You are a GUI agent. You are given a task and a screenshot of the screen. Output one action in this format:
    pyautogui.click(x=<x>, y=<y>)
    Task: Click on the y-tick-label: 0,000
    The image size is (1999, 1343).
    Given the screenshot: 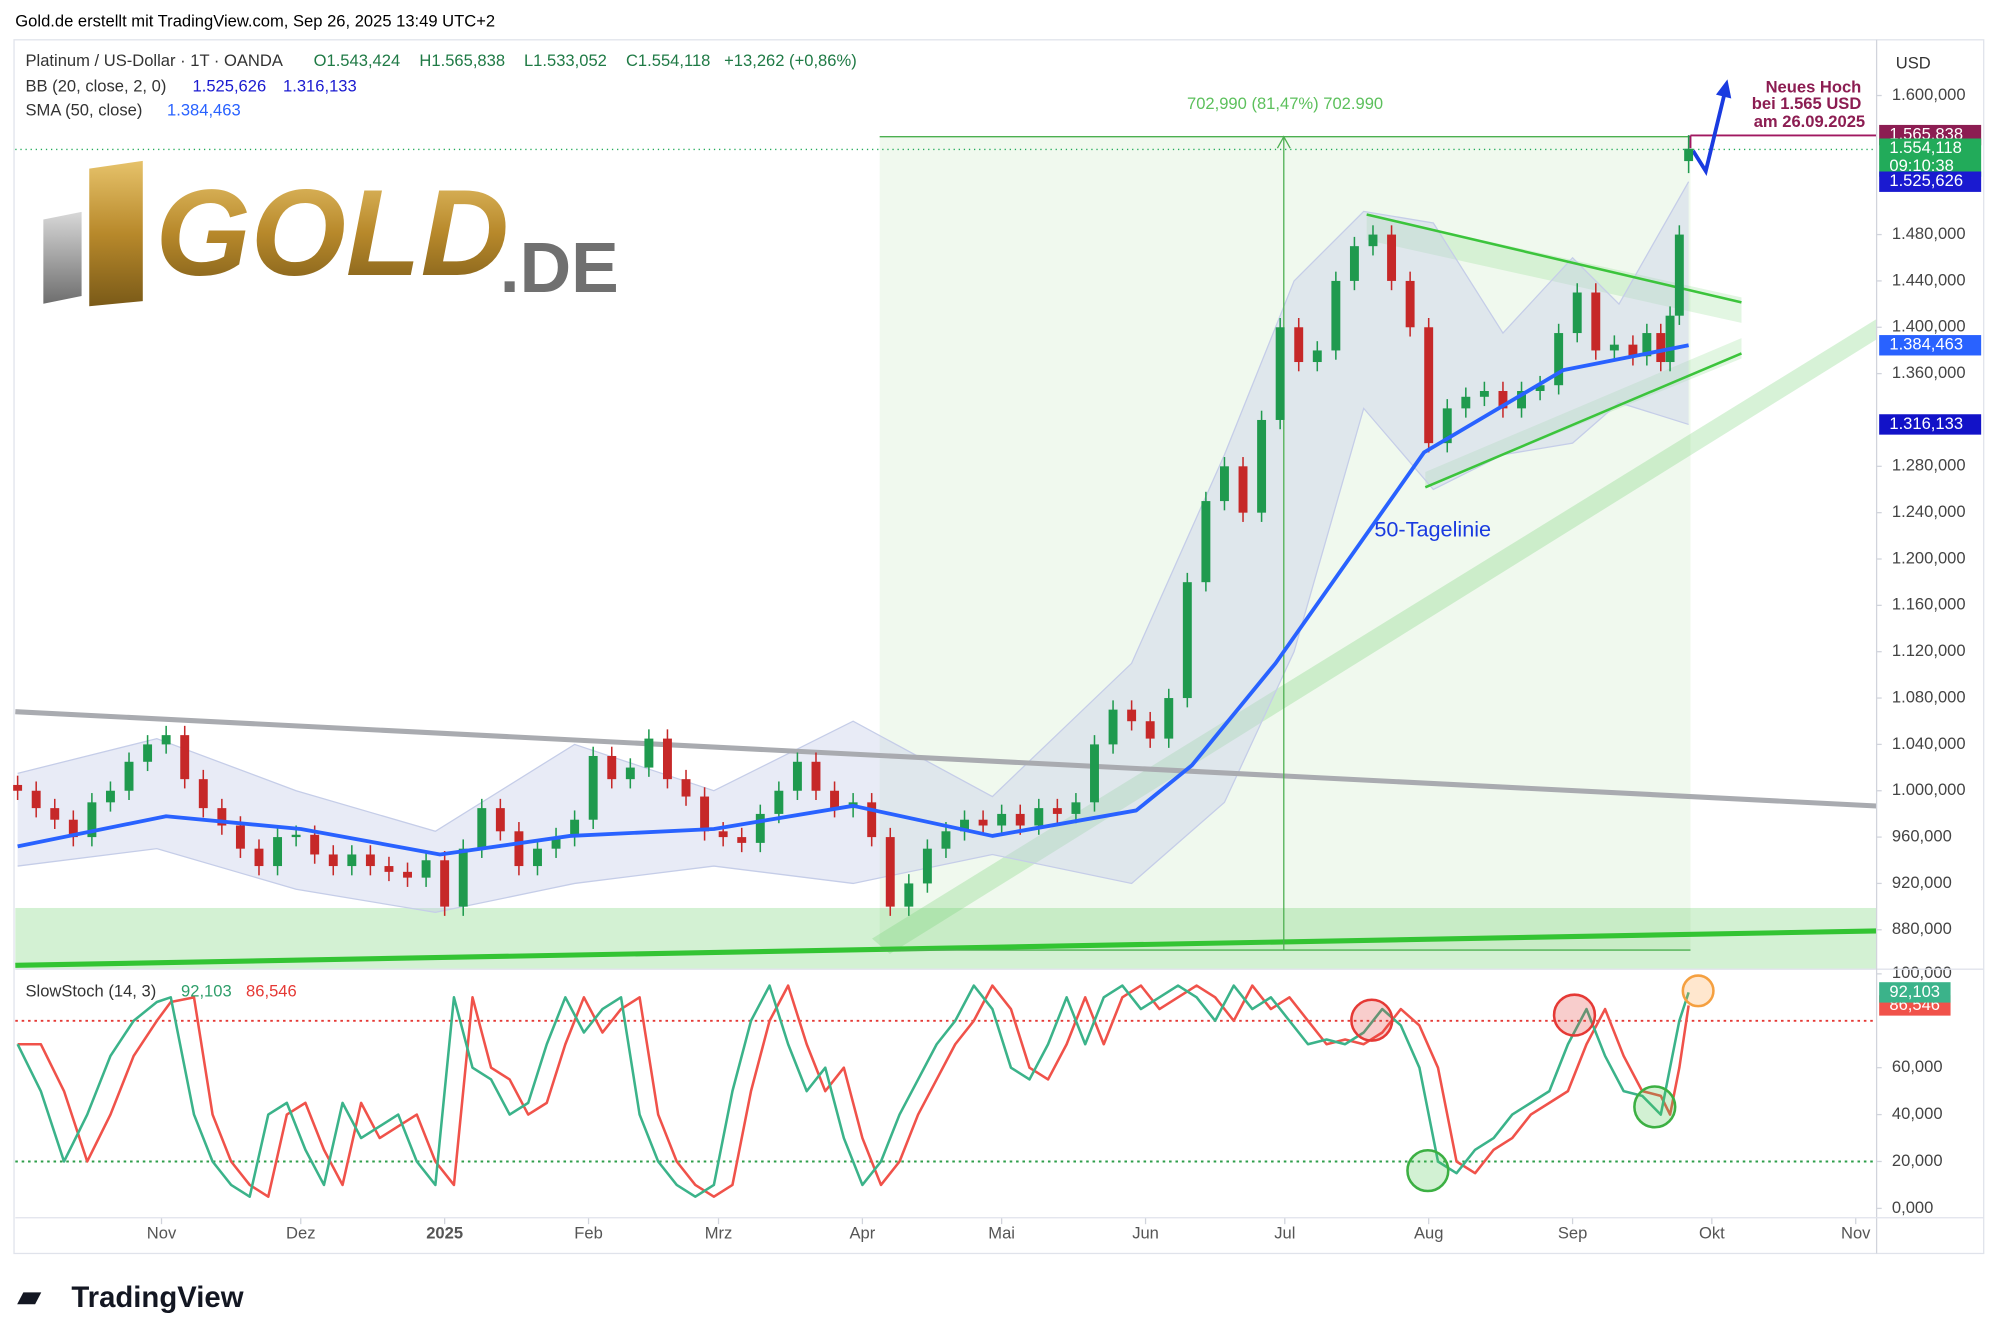 What is the action you would take?
    pyautogui.click(x=1912, y=1207)
    